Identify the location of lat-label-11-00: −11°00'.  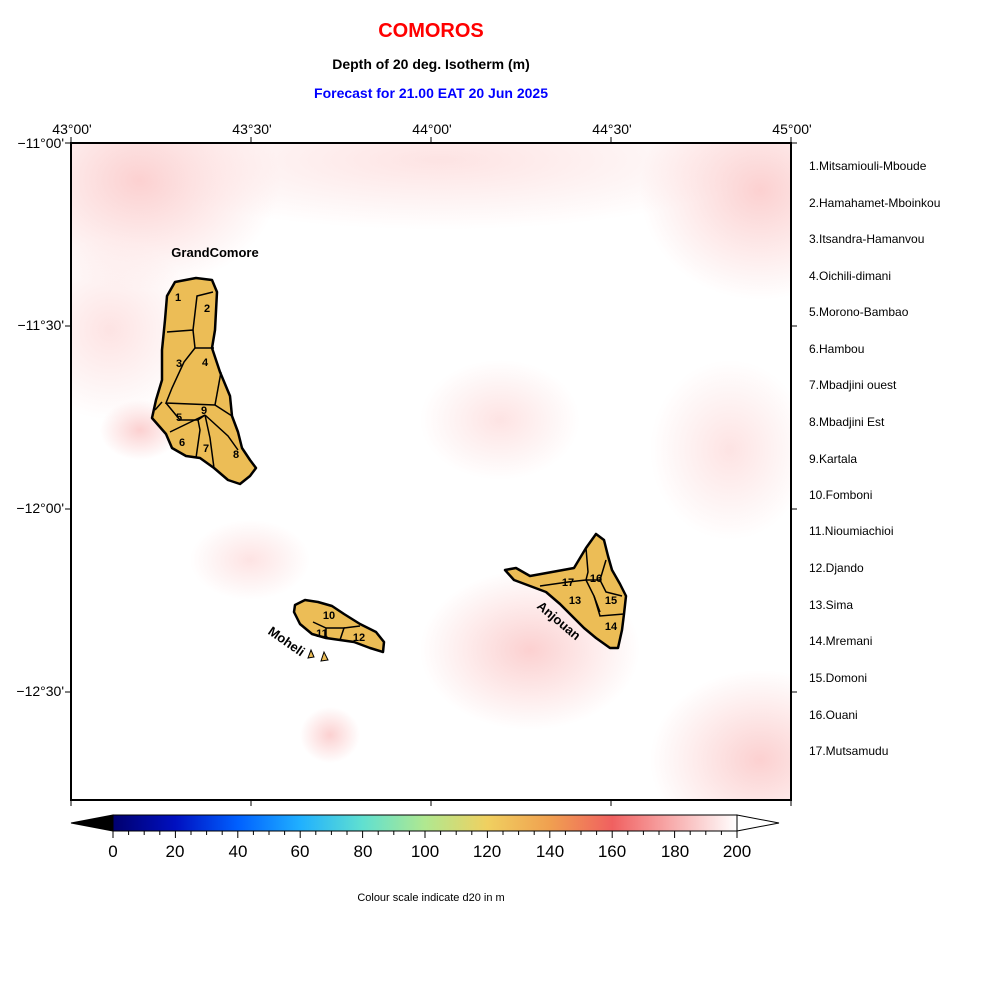
(40, 143).